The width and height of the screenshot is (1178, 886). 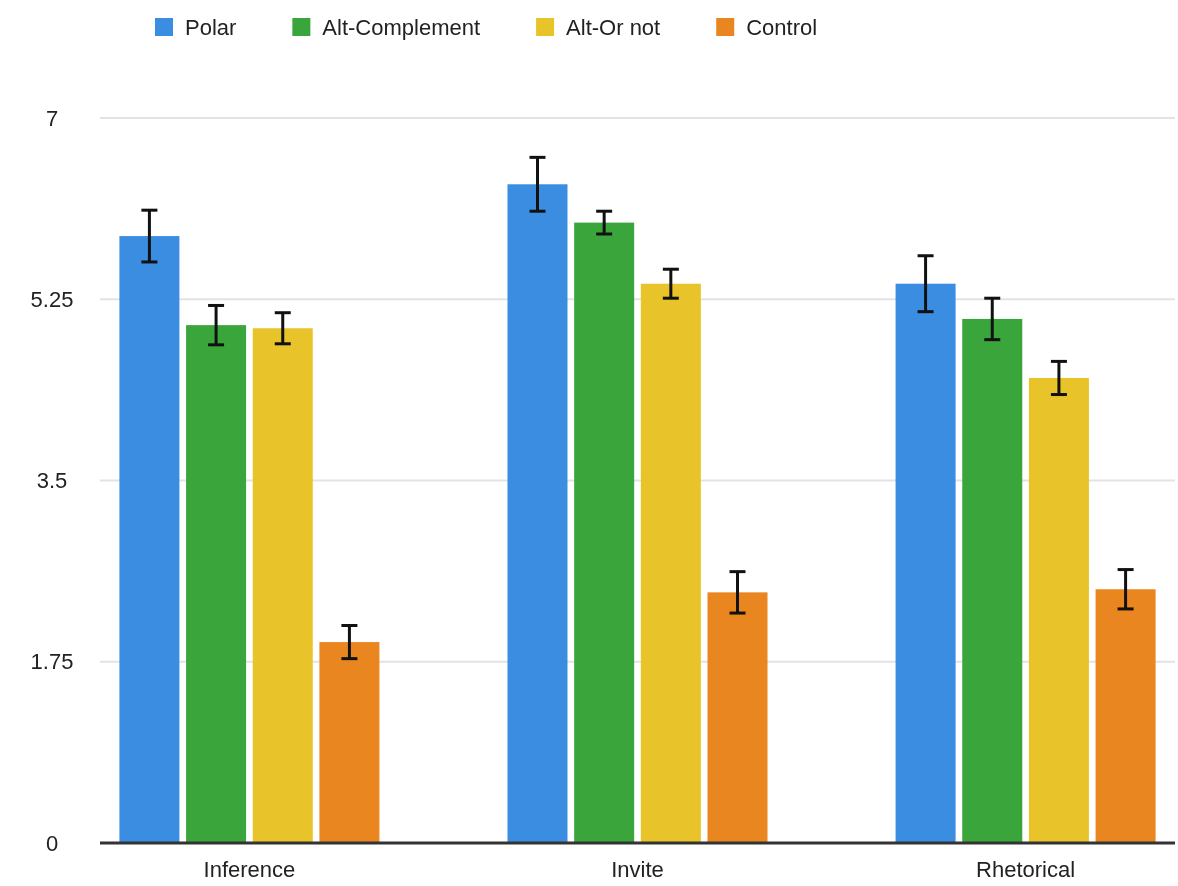 What do you see at coordinates (401, 27) in the screenshot?
I see `legend-label: Alt-Complement` at bounding box center [401, 27].